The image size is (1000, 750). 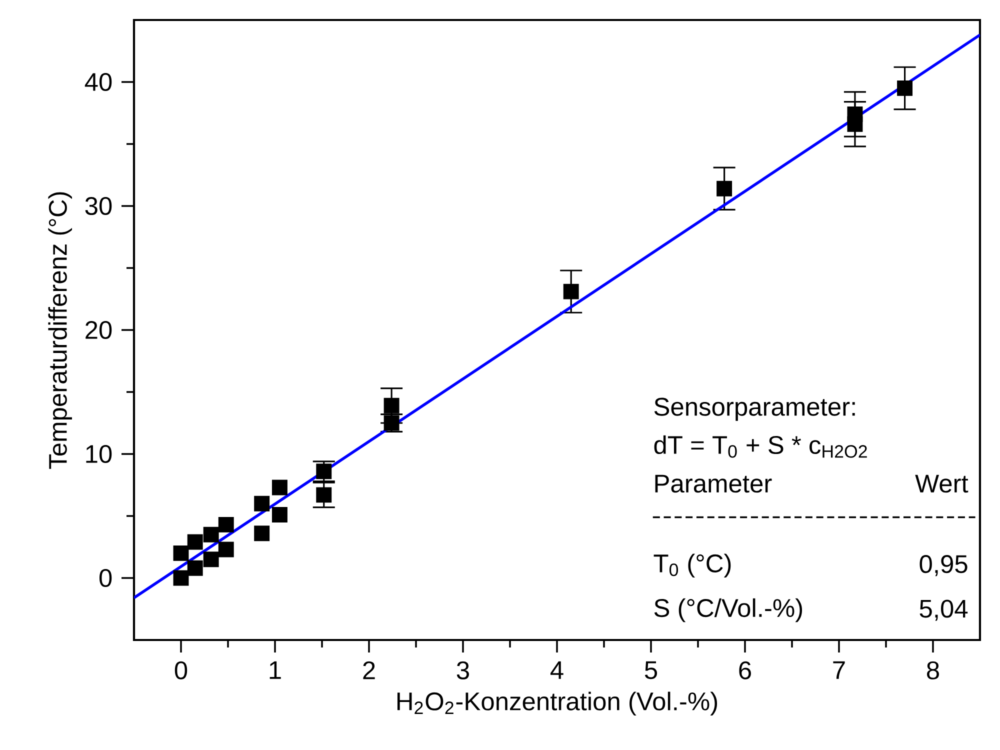 I want to click on annotation: dT = T$_{0}$ + S * c$_{H2O2}$, so click(x=760, y=446).